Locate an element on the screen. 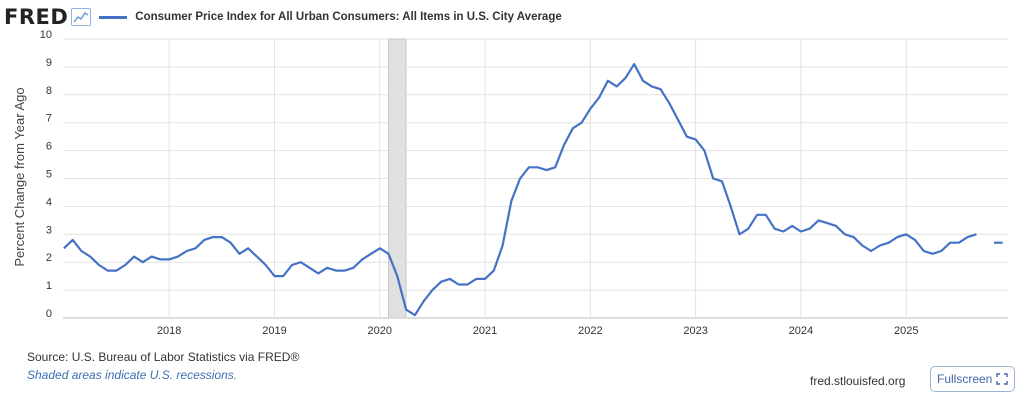 The width and height of the screenshot is (1024, 402). y-tick-label: 8 is located at coordinates (49, 91).